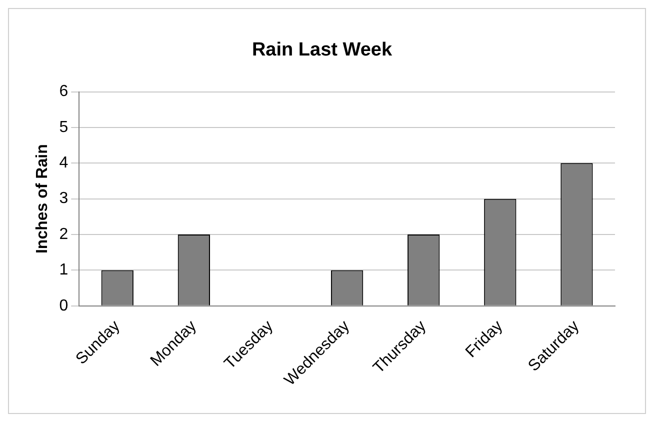  Describe the element at coordinates (63, 163) in the screenshot. I see `y-tick-label: 4` at that location.